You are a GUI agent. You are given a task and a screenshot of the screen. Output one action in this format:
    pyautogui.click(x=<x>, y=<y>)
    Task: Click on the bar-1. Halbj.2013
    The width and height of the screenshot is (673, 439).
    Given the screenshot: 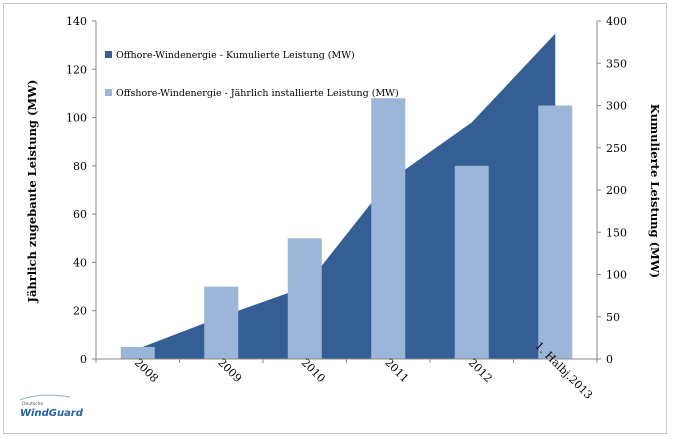 What is the action you would take?
    pyautogui.click(x=555, y=232)
    